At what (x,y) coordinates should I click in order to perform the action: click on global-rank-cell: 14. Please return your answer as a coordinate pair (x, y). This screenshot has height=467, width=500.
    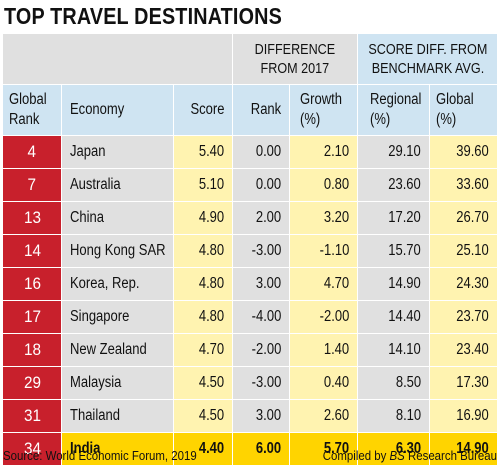
    Looking at the image, I should click on (32, 251).